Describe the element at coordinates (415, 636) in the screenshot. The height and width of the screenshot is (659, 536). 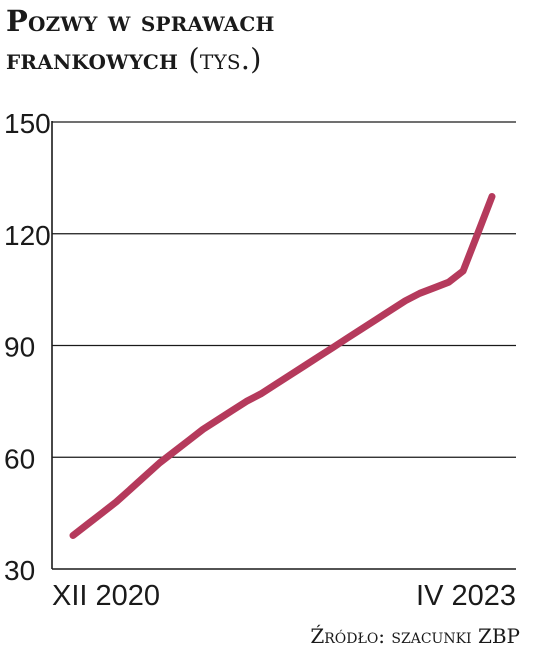
I see `source-note: Źródło: szacunki ZBP` at that location.